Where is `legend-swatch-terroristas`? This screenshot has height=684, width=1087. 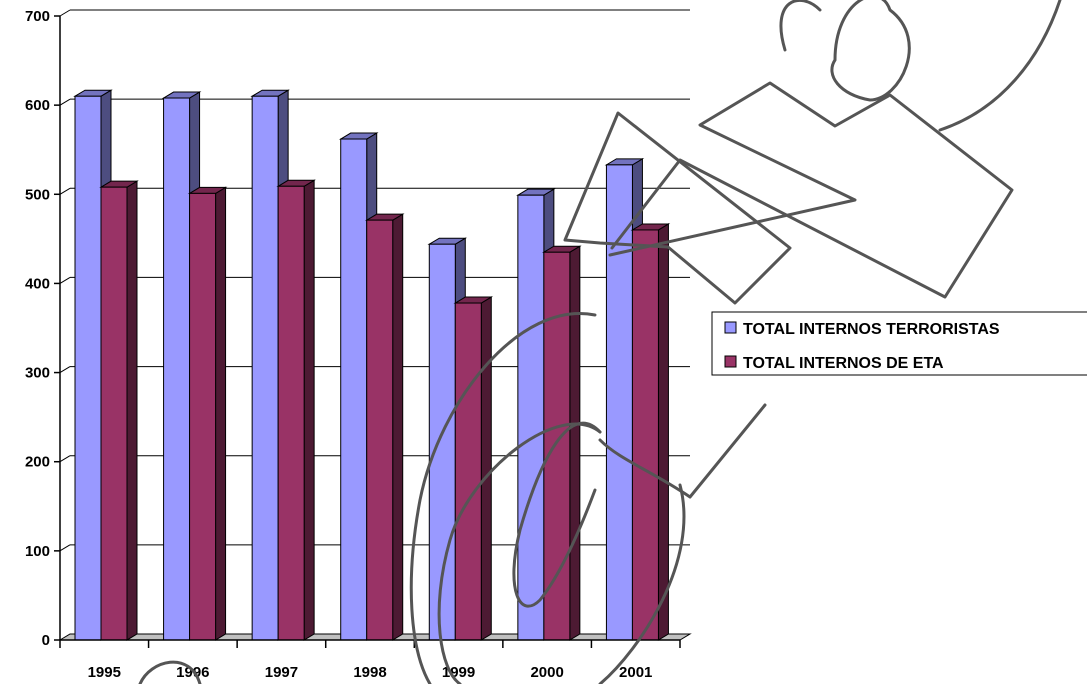 legend-swatch-terroristas is located at coordinates (730, 327).